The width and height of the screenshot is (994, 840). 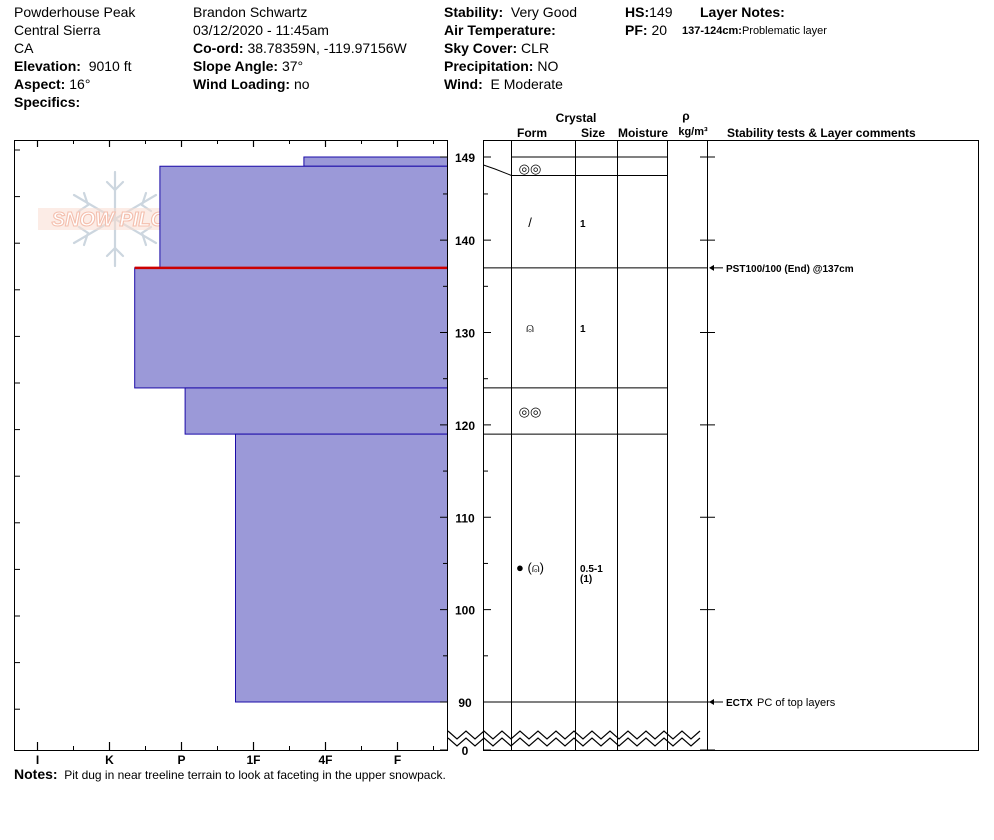 What do you see at coordinates (37, 760) in the screenshot?
I see `hardness-tick-label: I` at bounding box center [37, 760].